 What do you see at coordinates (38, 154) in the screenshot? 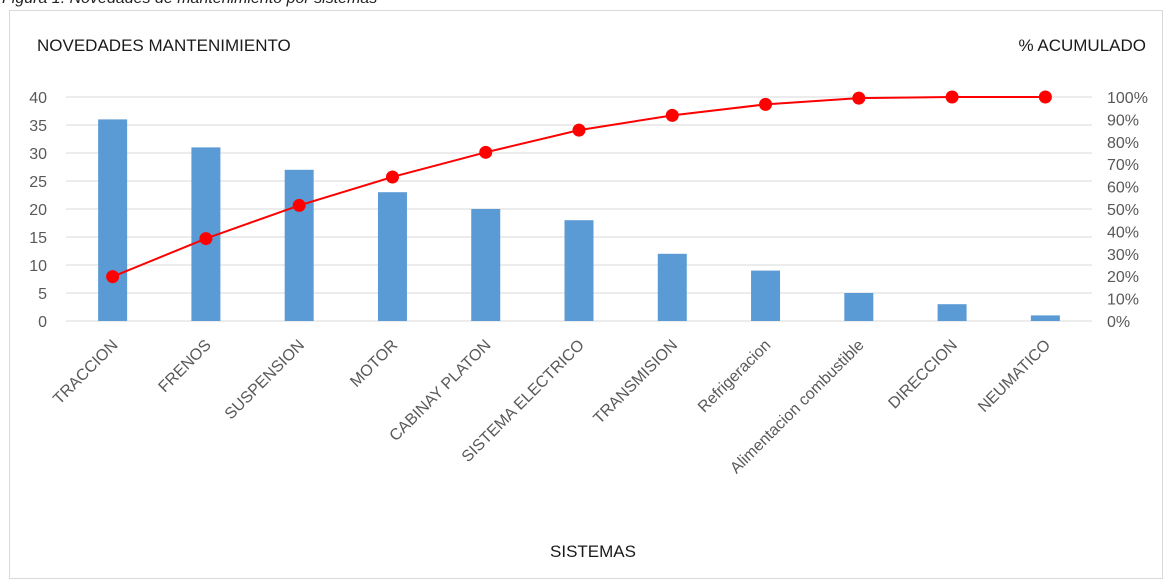
I see `left-tick-label: 30` at bounding box center [38, 154].